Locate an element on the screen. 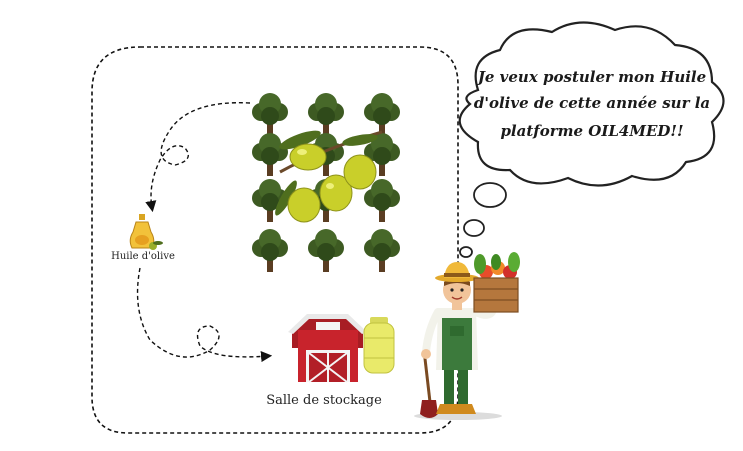  thought-line-2: d'olive de cette année sur la is located at coordinates (592, 103).